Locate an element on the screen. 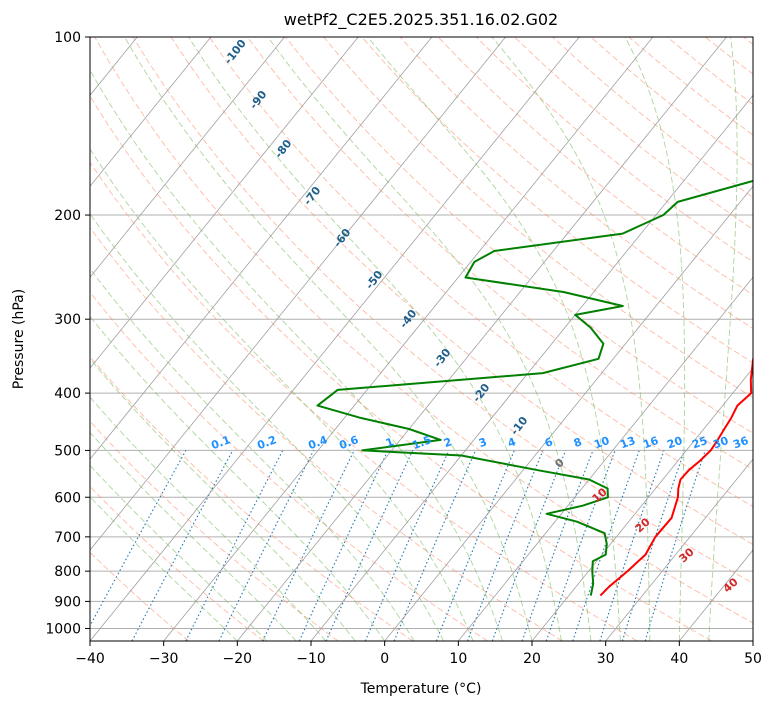  moist-label-8: -20 is located at coordinates (481, 393).